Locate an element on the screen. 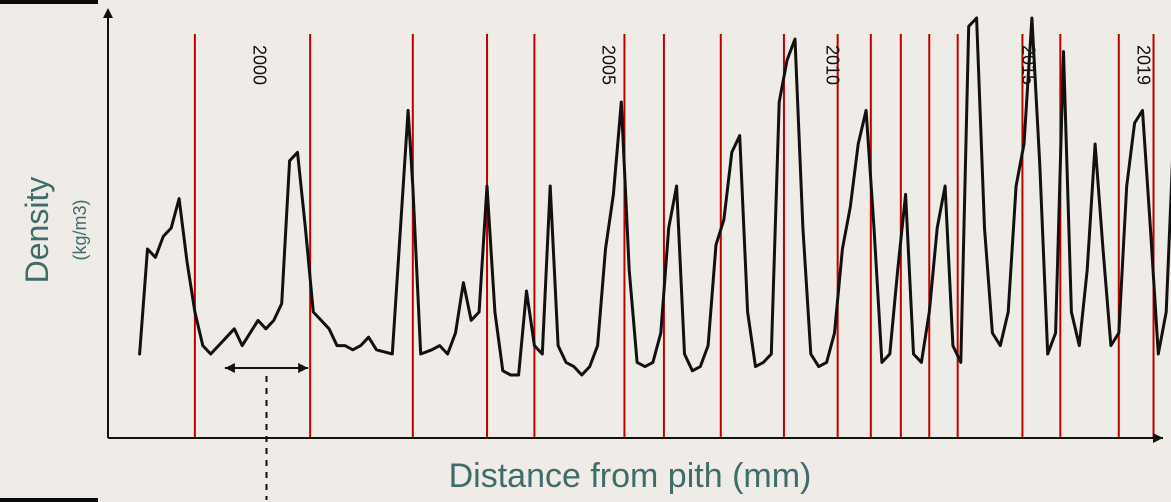  bottom-left-bar is located at coordinates (49, 500).